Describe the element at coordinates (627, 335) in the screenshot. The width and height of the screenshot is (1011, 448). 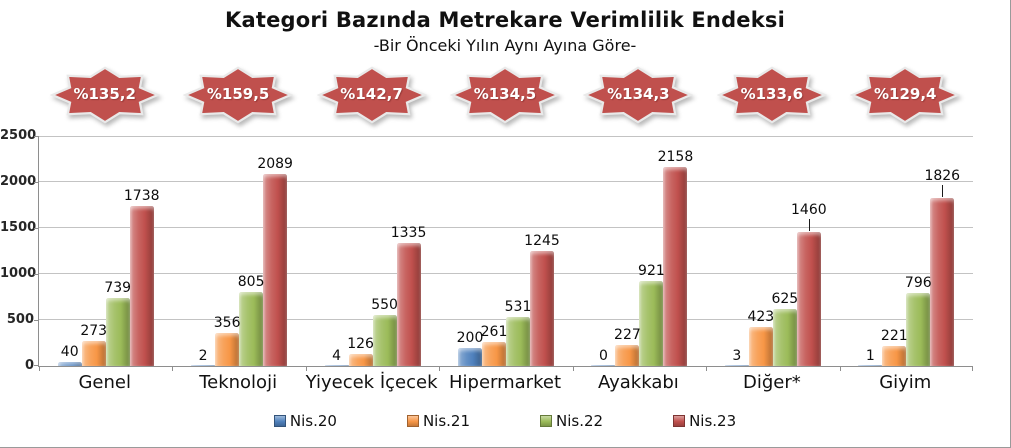
I see `data-label: 227` at that location.